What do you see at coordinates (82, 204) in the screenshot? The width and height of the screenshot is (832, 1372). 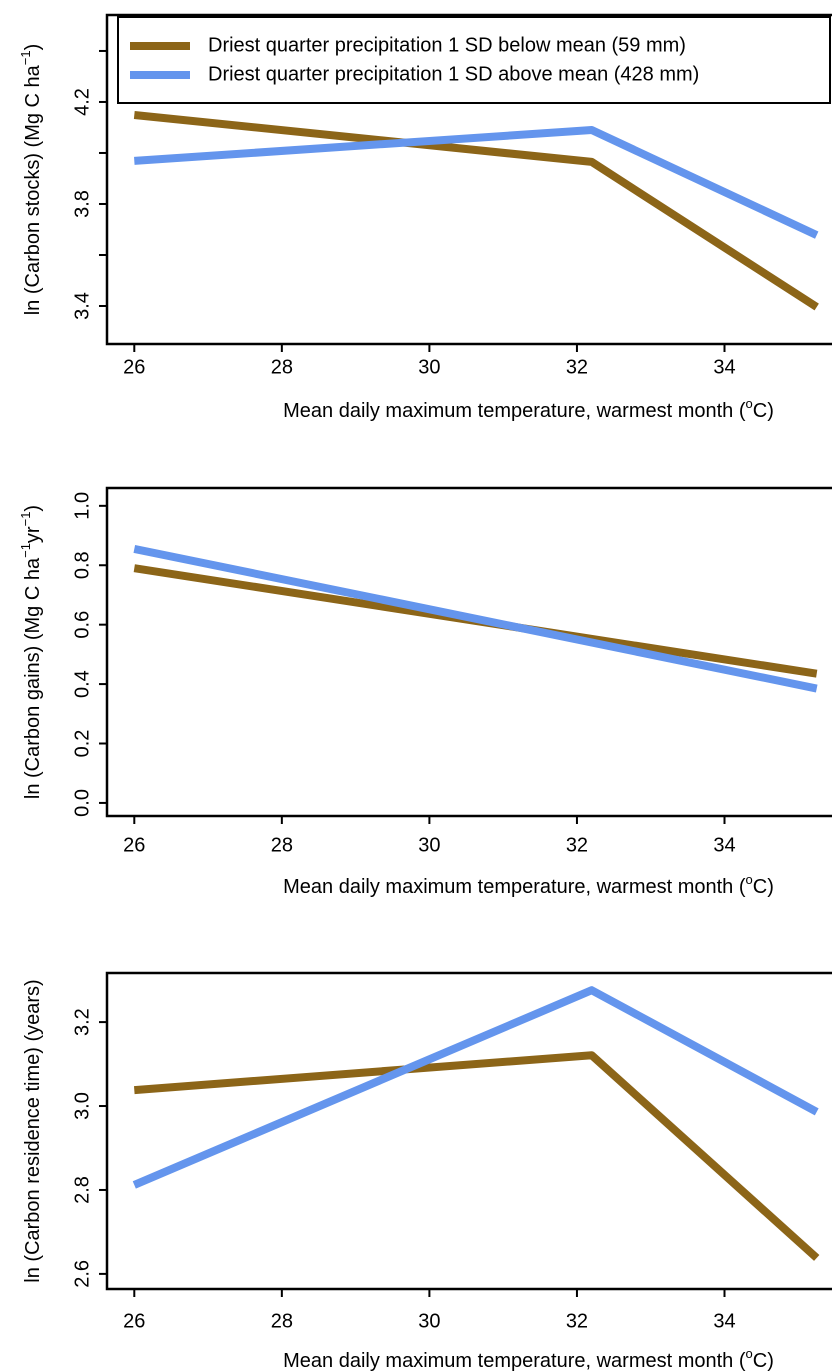 I see `y-tick-label: 3.8` at bounding box center [82, 204].